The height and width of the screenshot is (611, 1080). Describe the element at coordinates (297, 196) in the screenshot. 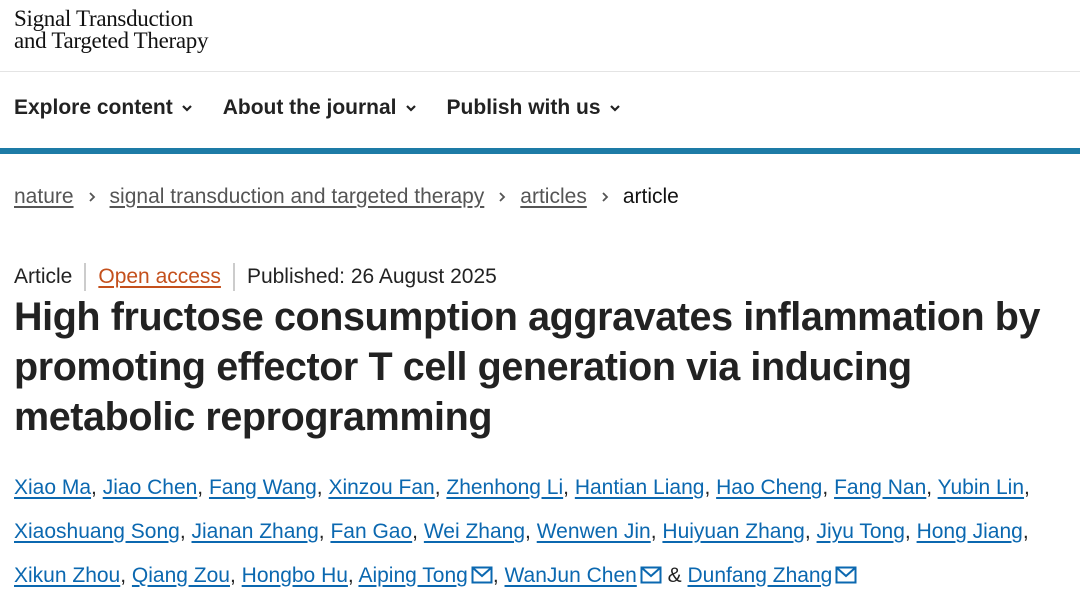

I see `breadcrumb-link: signal transduction and targeted therapy` at that location.